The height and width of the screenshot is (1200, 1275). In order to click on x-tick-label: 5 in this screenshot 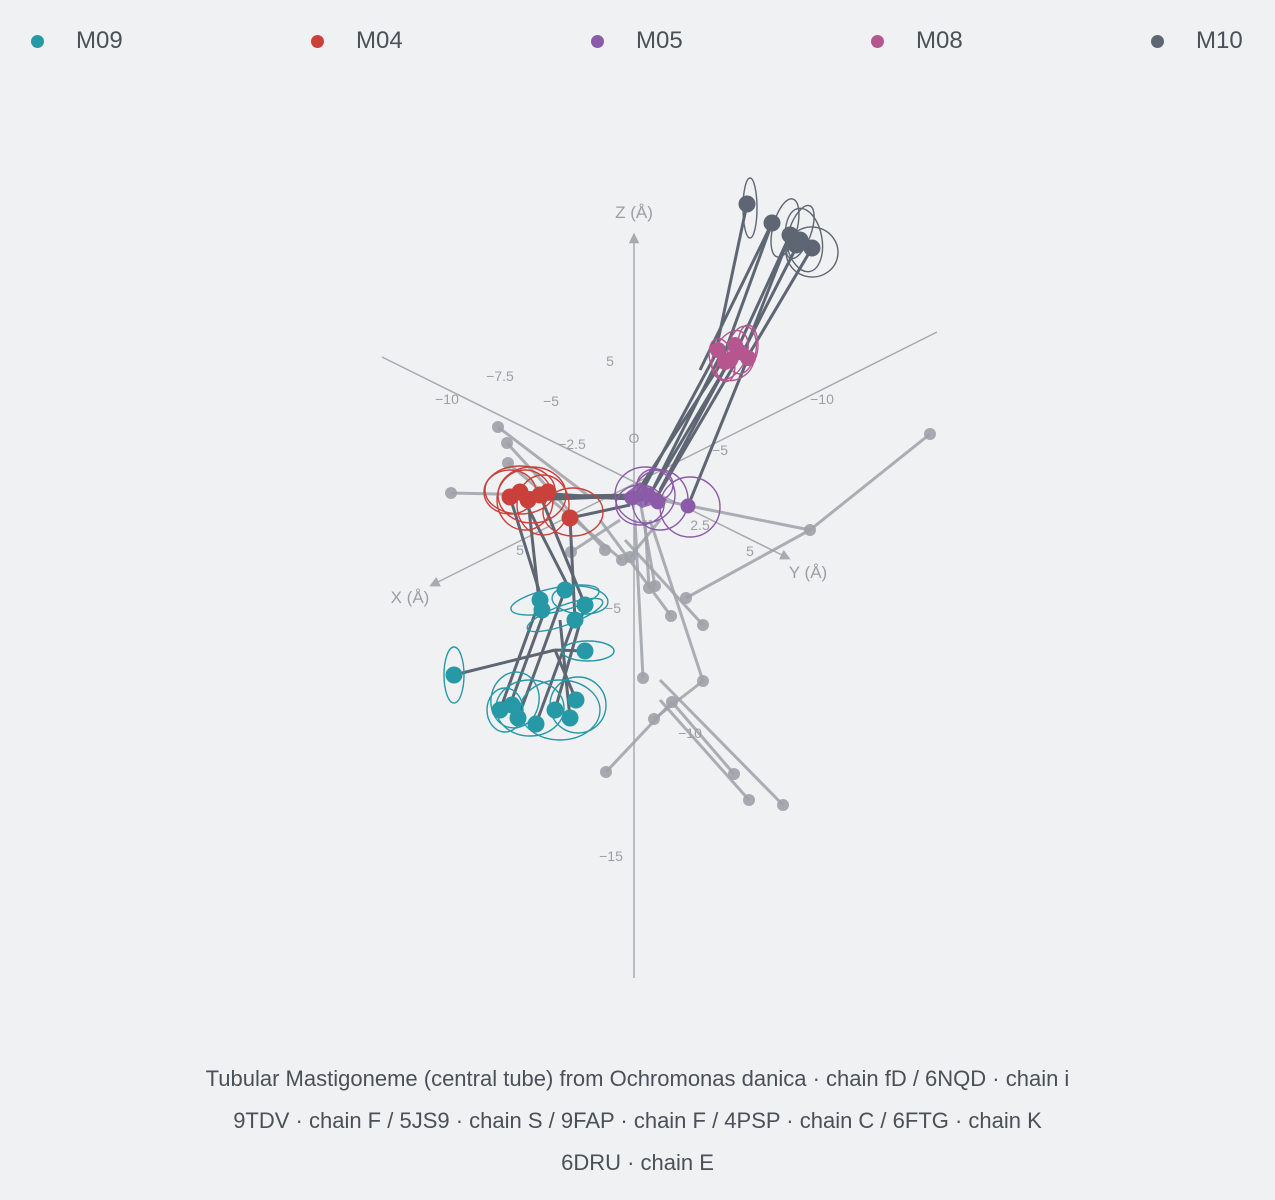, I will do `click(520, 550)`.